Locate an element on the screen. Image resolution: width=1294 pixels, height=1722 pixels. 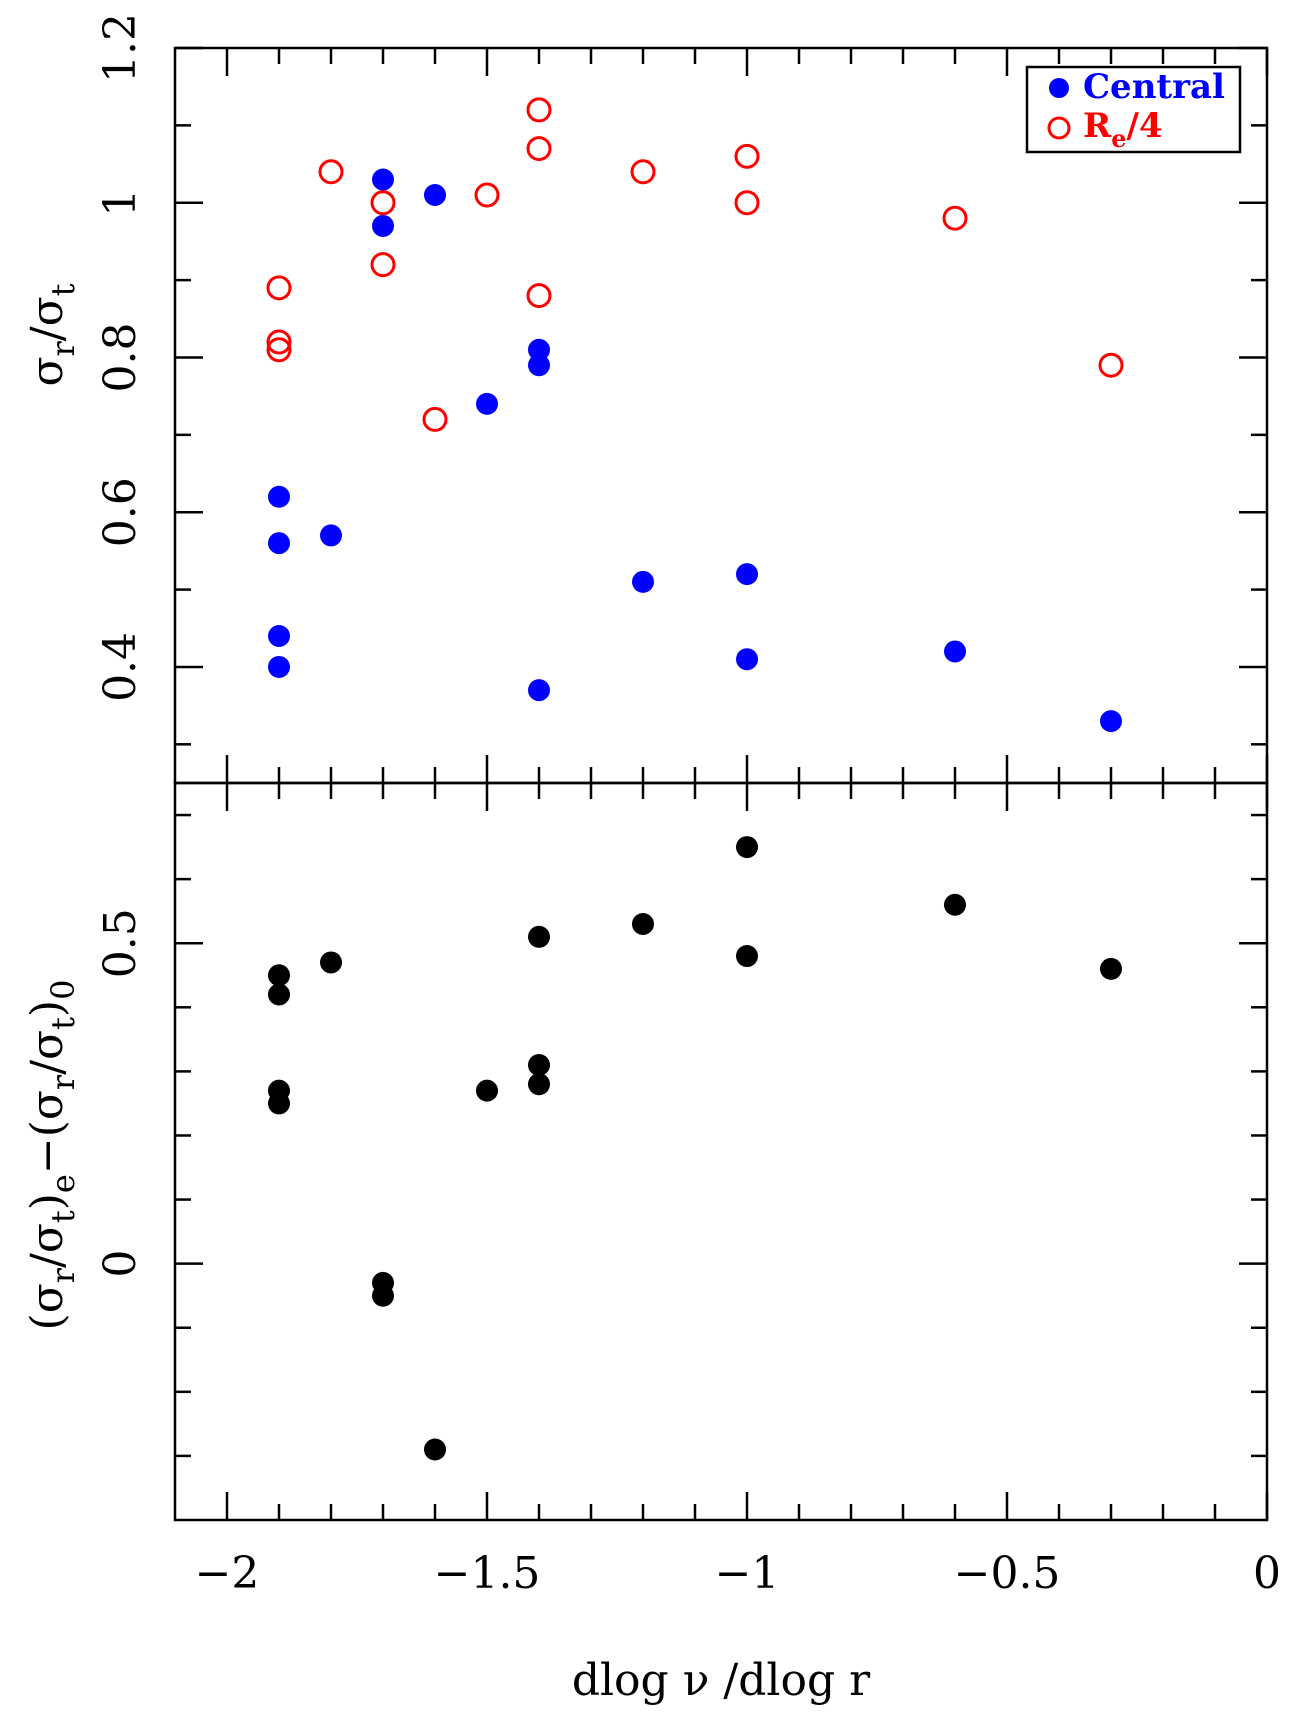
x-tick-labels: −2 −1.5 −1 −0.5 0 is located at coordinates (738, 1573).